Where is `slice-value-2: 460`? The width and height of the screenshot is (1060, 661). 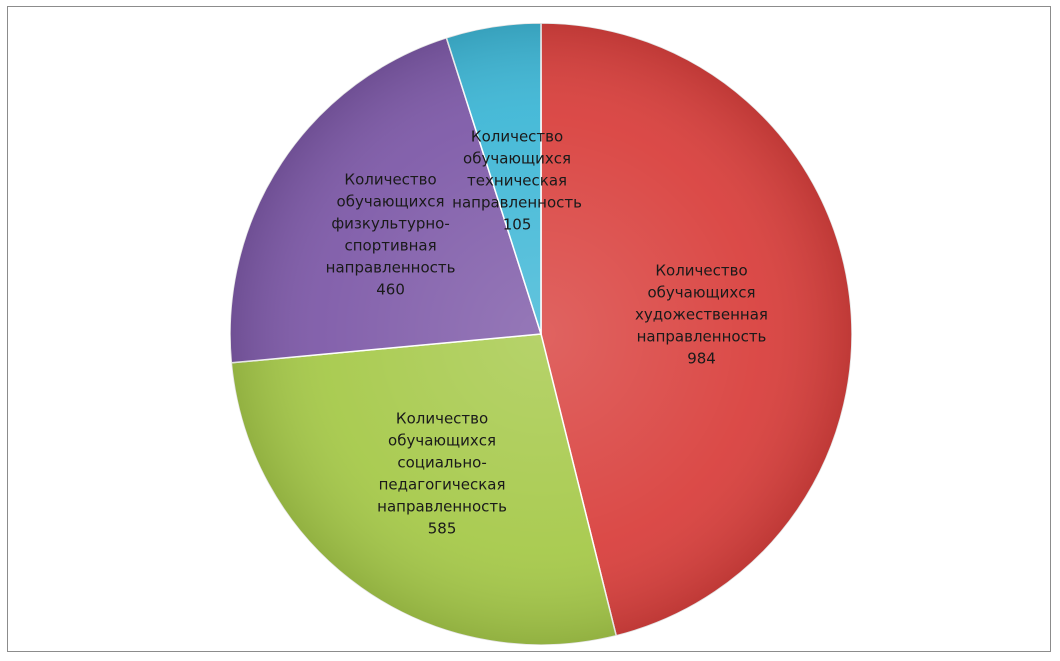
slice-value-2: 460 is located at coordinates (390, 289).